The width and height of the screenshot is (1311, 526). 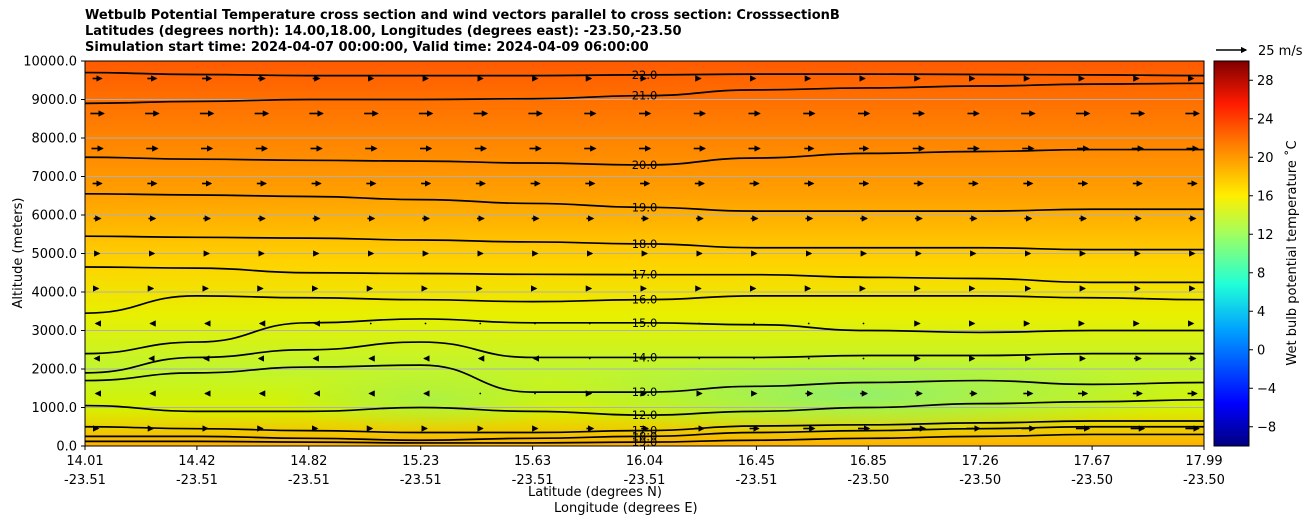 I want to click on temperature-field-green-patch, so click(x=430, y=400).